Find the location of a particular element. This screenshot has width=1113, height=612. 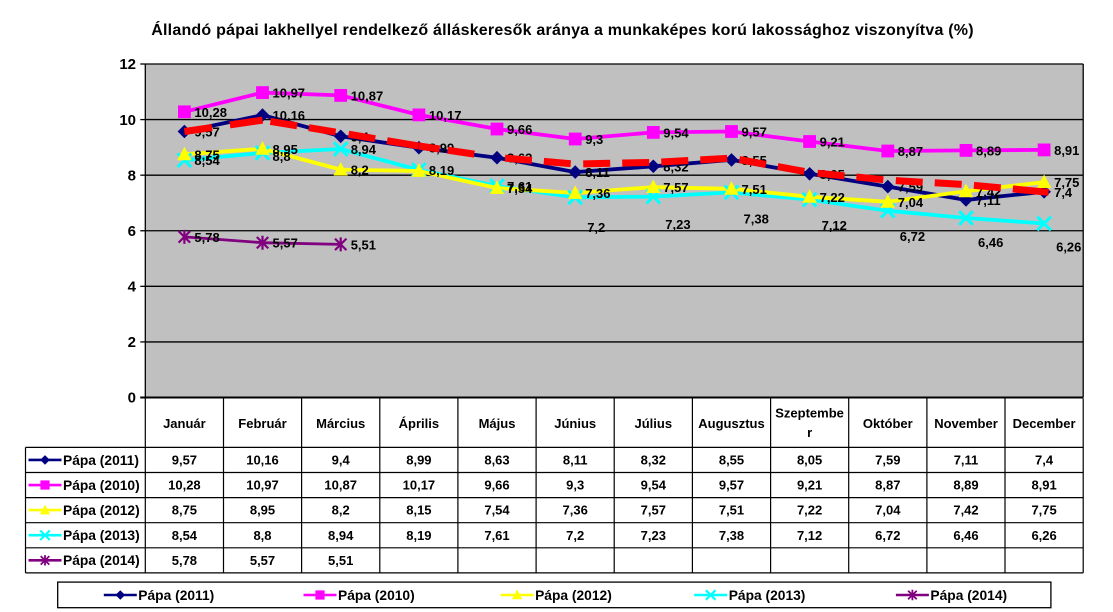

svg-text: Szeptembe is located at coordinates (809, 412).